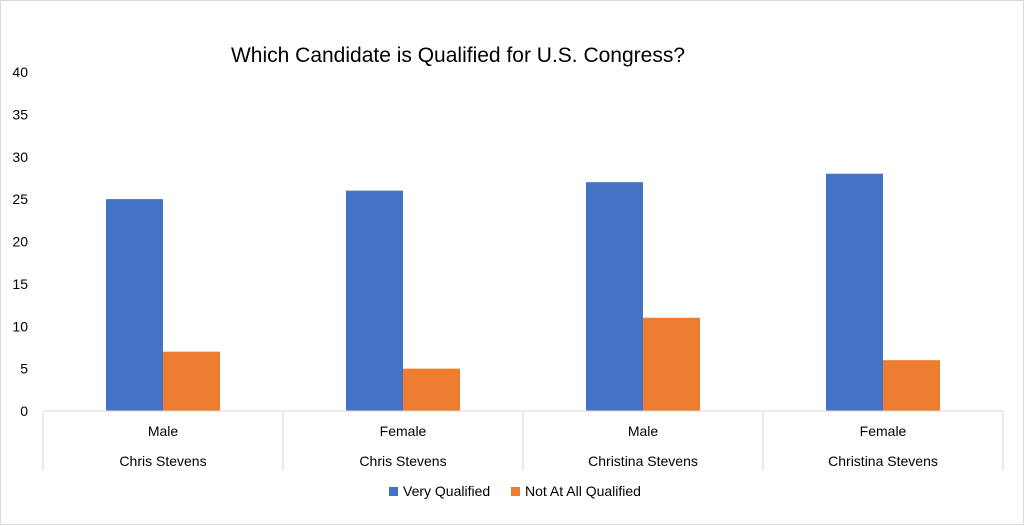  I want to click on category-candidate-label-2: Christina Stevens, so click(643, 461).